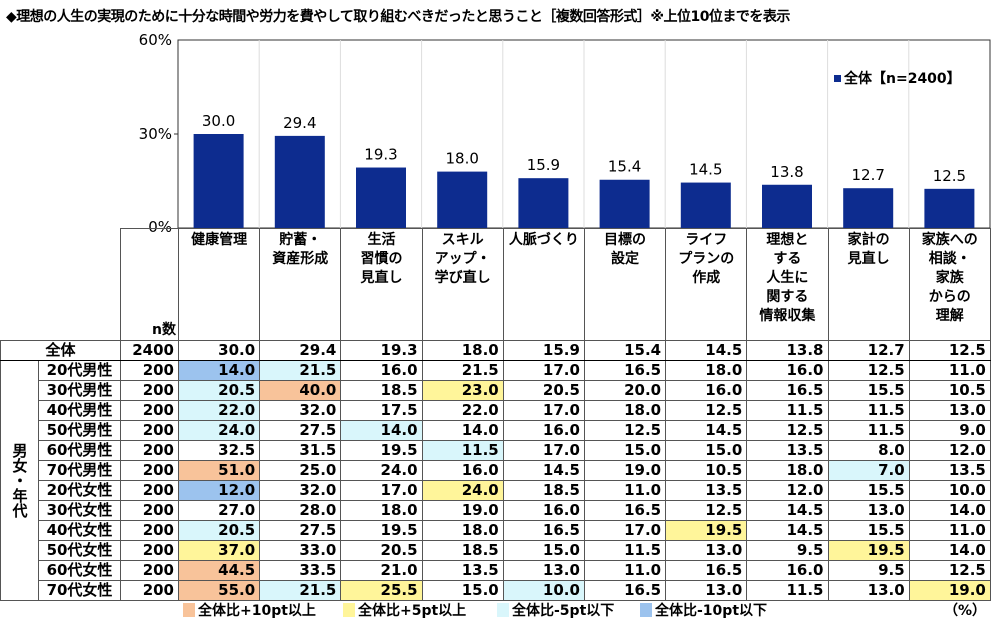 The width and height of the screenshot is (1000, 620). I want to click on row-label: 40代女性, so click(79, 530).